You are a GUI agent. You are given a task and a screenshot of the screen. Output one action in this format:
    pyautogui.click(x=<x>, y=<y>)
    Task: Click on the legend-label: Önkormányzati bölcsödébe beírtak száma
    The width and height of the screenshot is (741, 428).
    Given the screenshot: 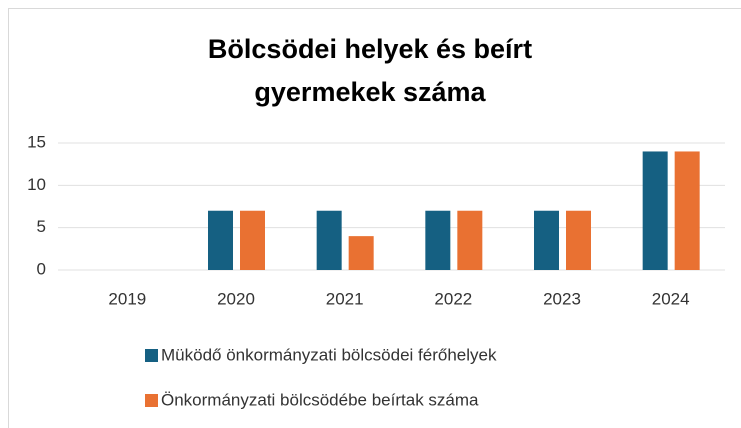 What is the action you would take?
    pyautogui.click(x=320, y=399)
    